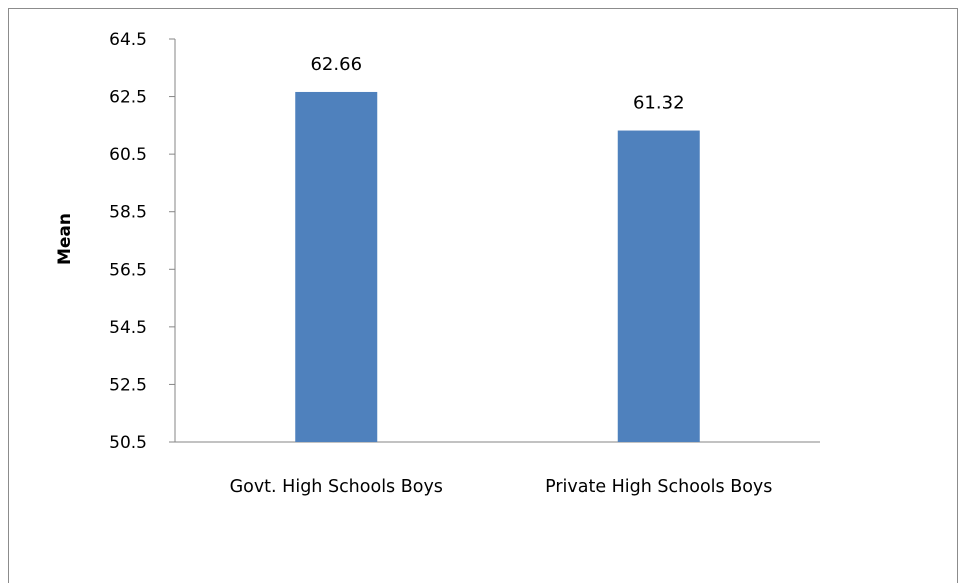  I want to click on bar-data-label: 61.32, so click(659, 103).